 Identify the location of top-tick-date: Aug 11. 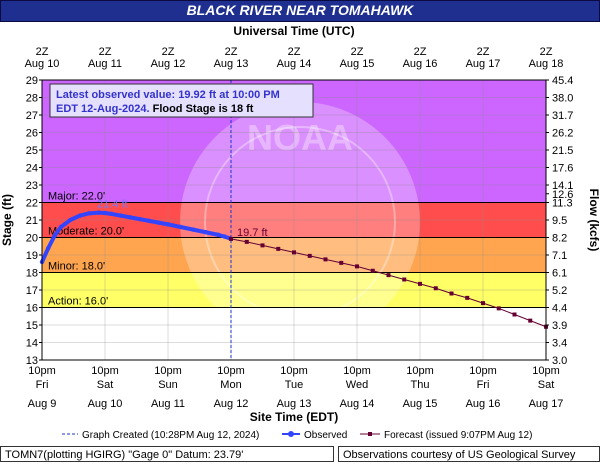
(105, 64).